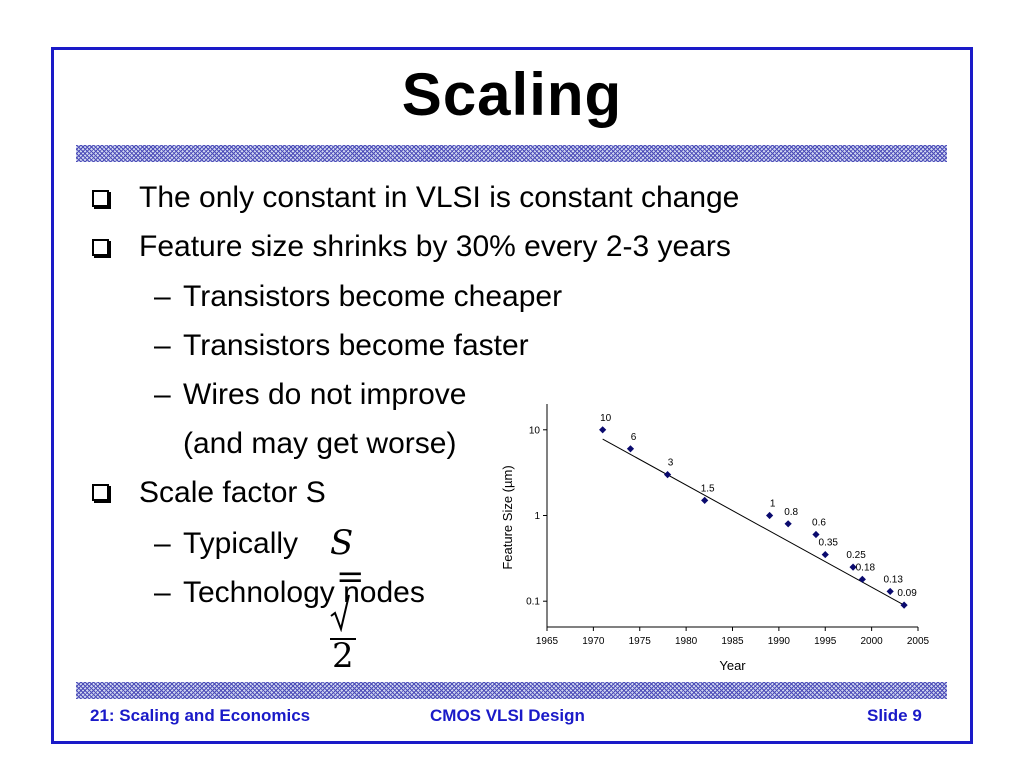 This screenshot has width=1024, height=768. What do you see at coordinates (343, 656) in the screenshot?
I see `equation-radicand: 2` at bounding box center [343, 656].